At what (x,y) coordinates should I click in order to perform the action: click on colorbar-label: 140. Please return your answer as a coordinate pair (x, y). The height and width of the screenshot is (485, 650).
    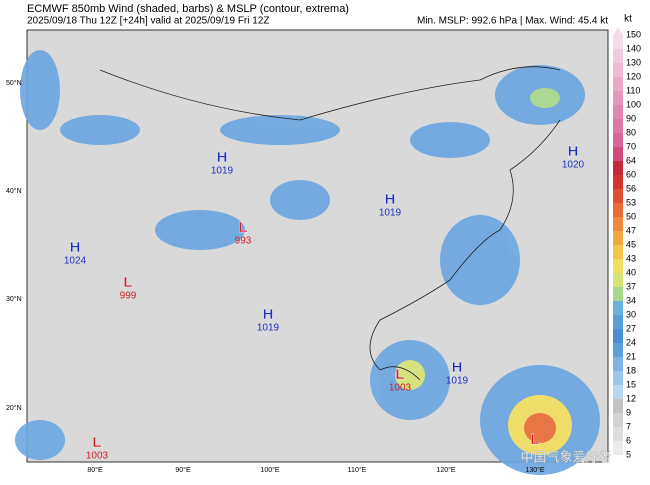
    Looking at the image, I should click on (633, 48).